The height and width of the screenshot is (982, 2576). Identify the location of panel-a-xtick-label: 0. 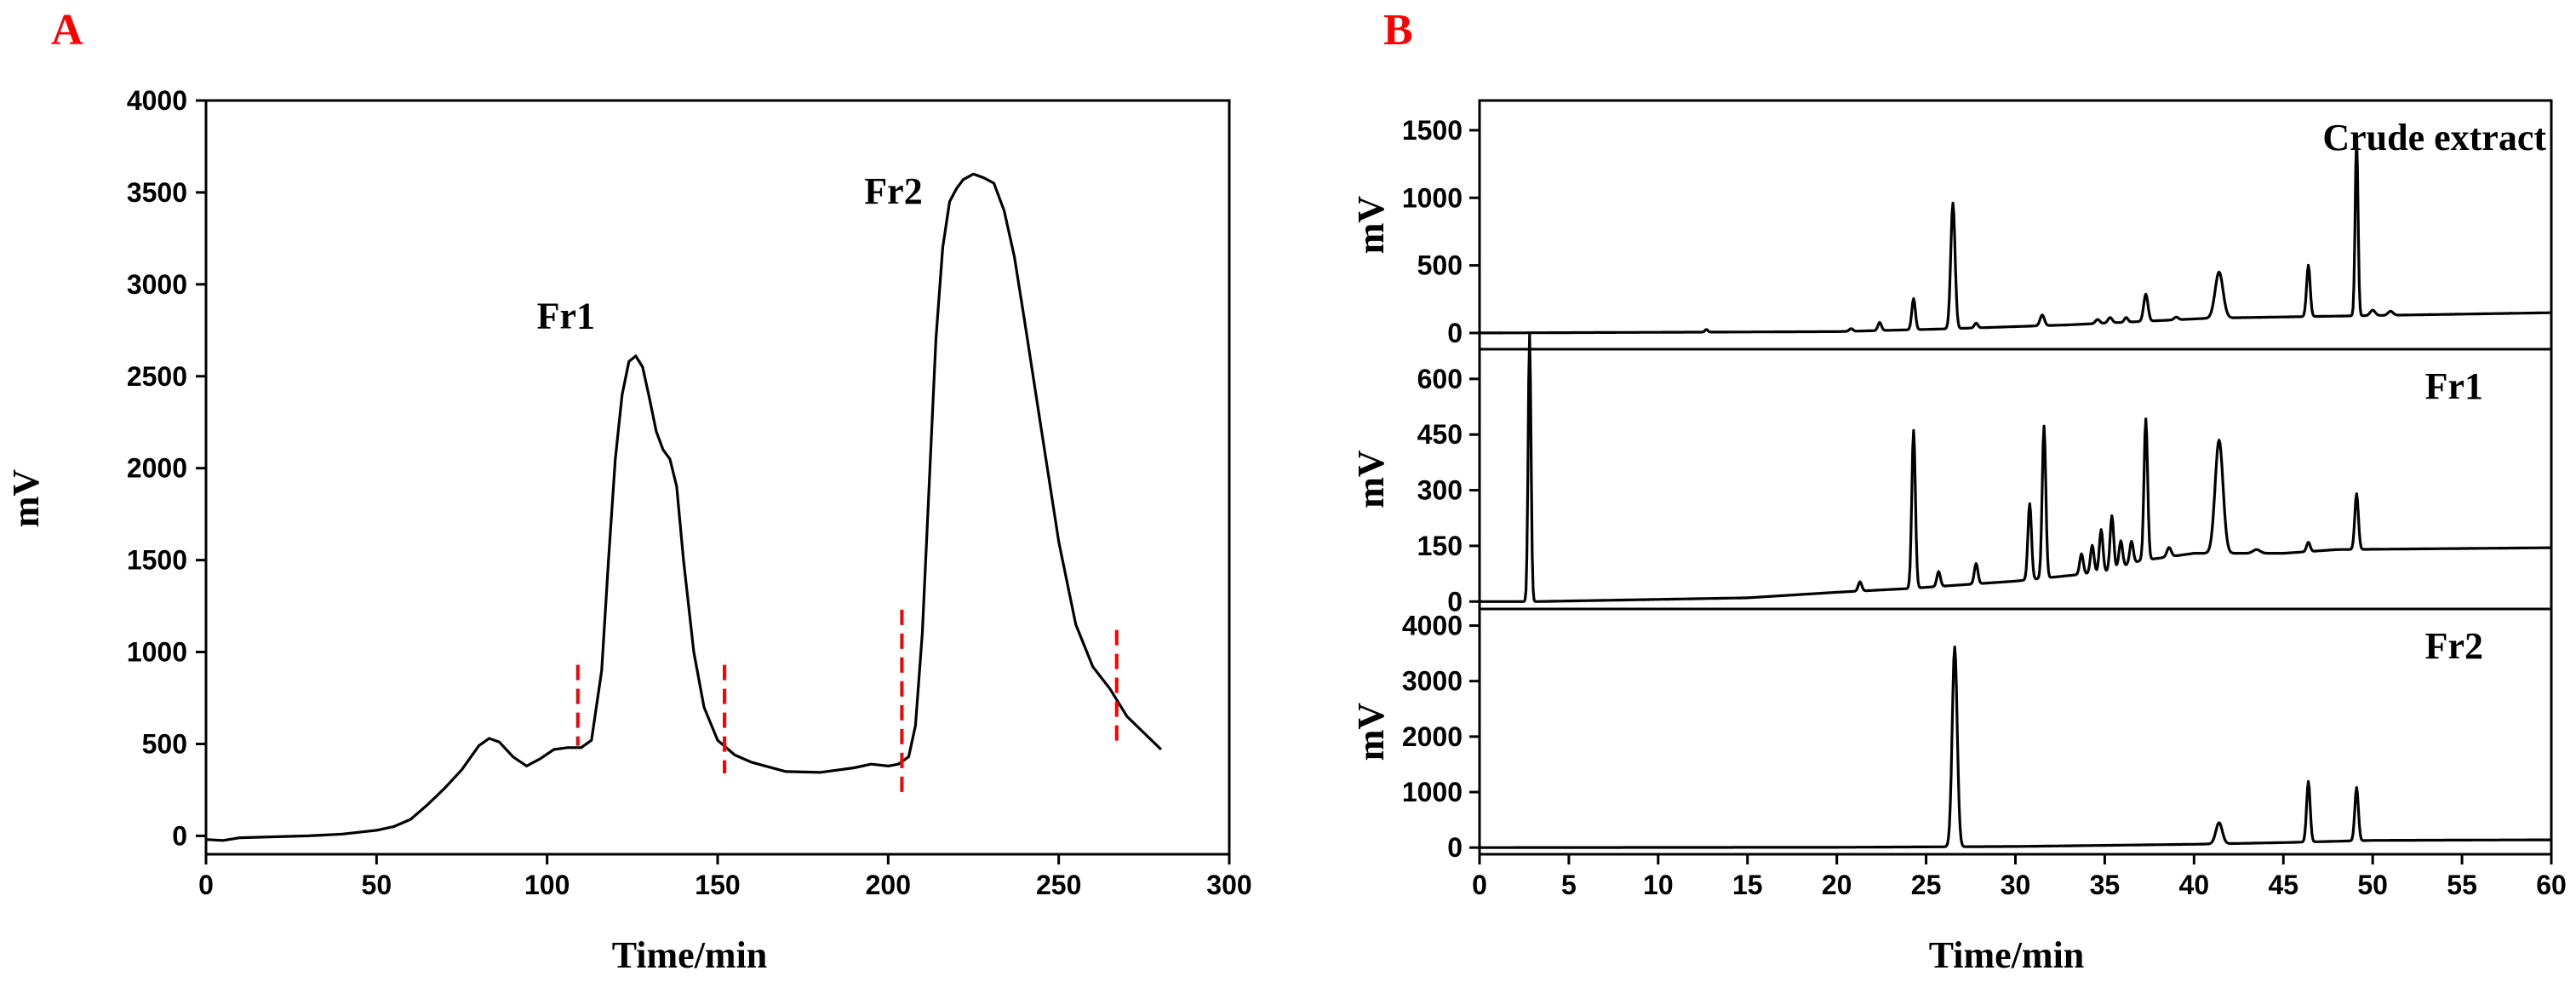
(206, 885).